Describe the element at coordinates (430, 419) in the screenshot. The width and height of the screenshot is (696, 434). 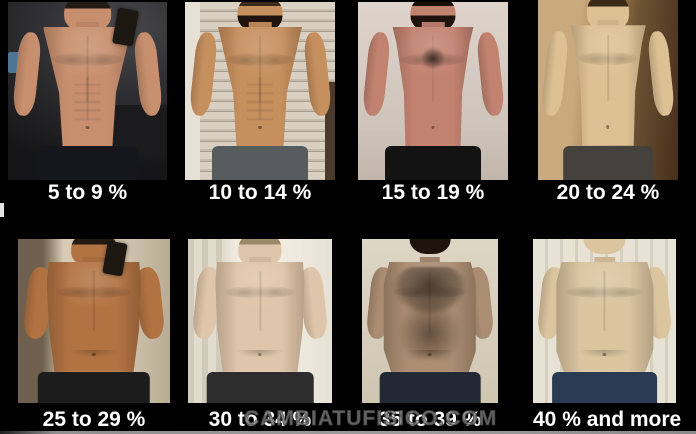
I see `label-35-to-39-percent: 35 to 39 %` at that location.